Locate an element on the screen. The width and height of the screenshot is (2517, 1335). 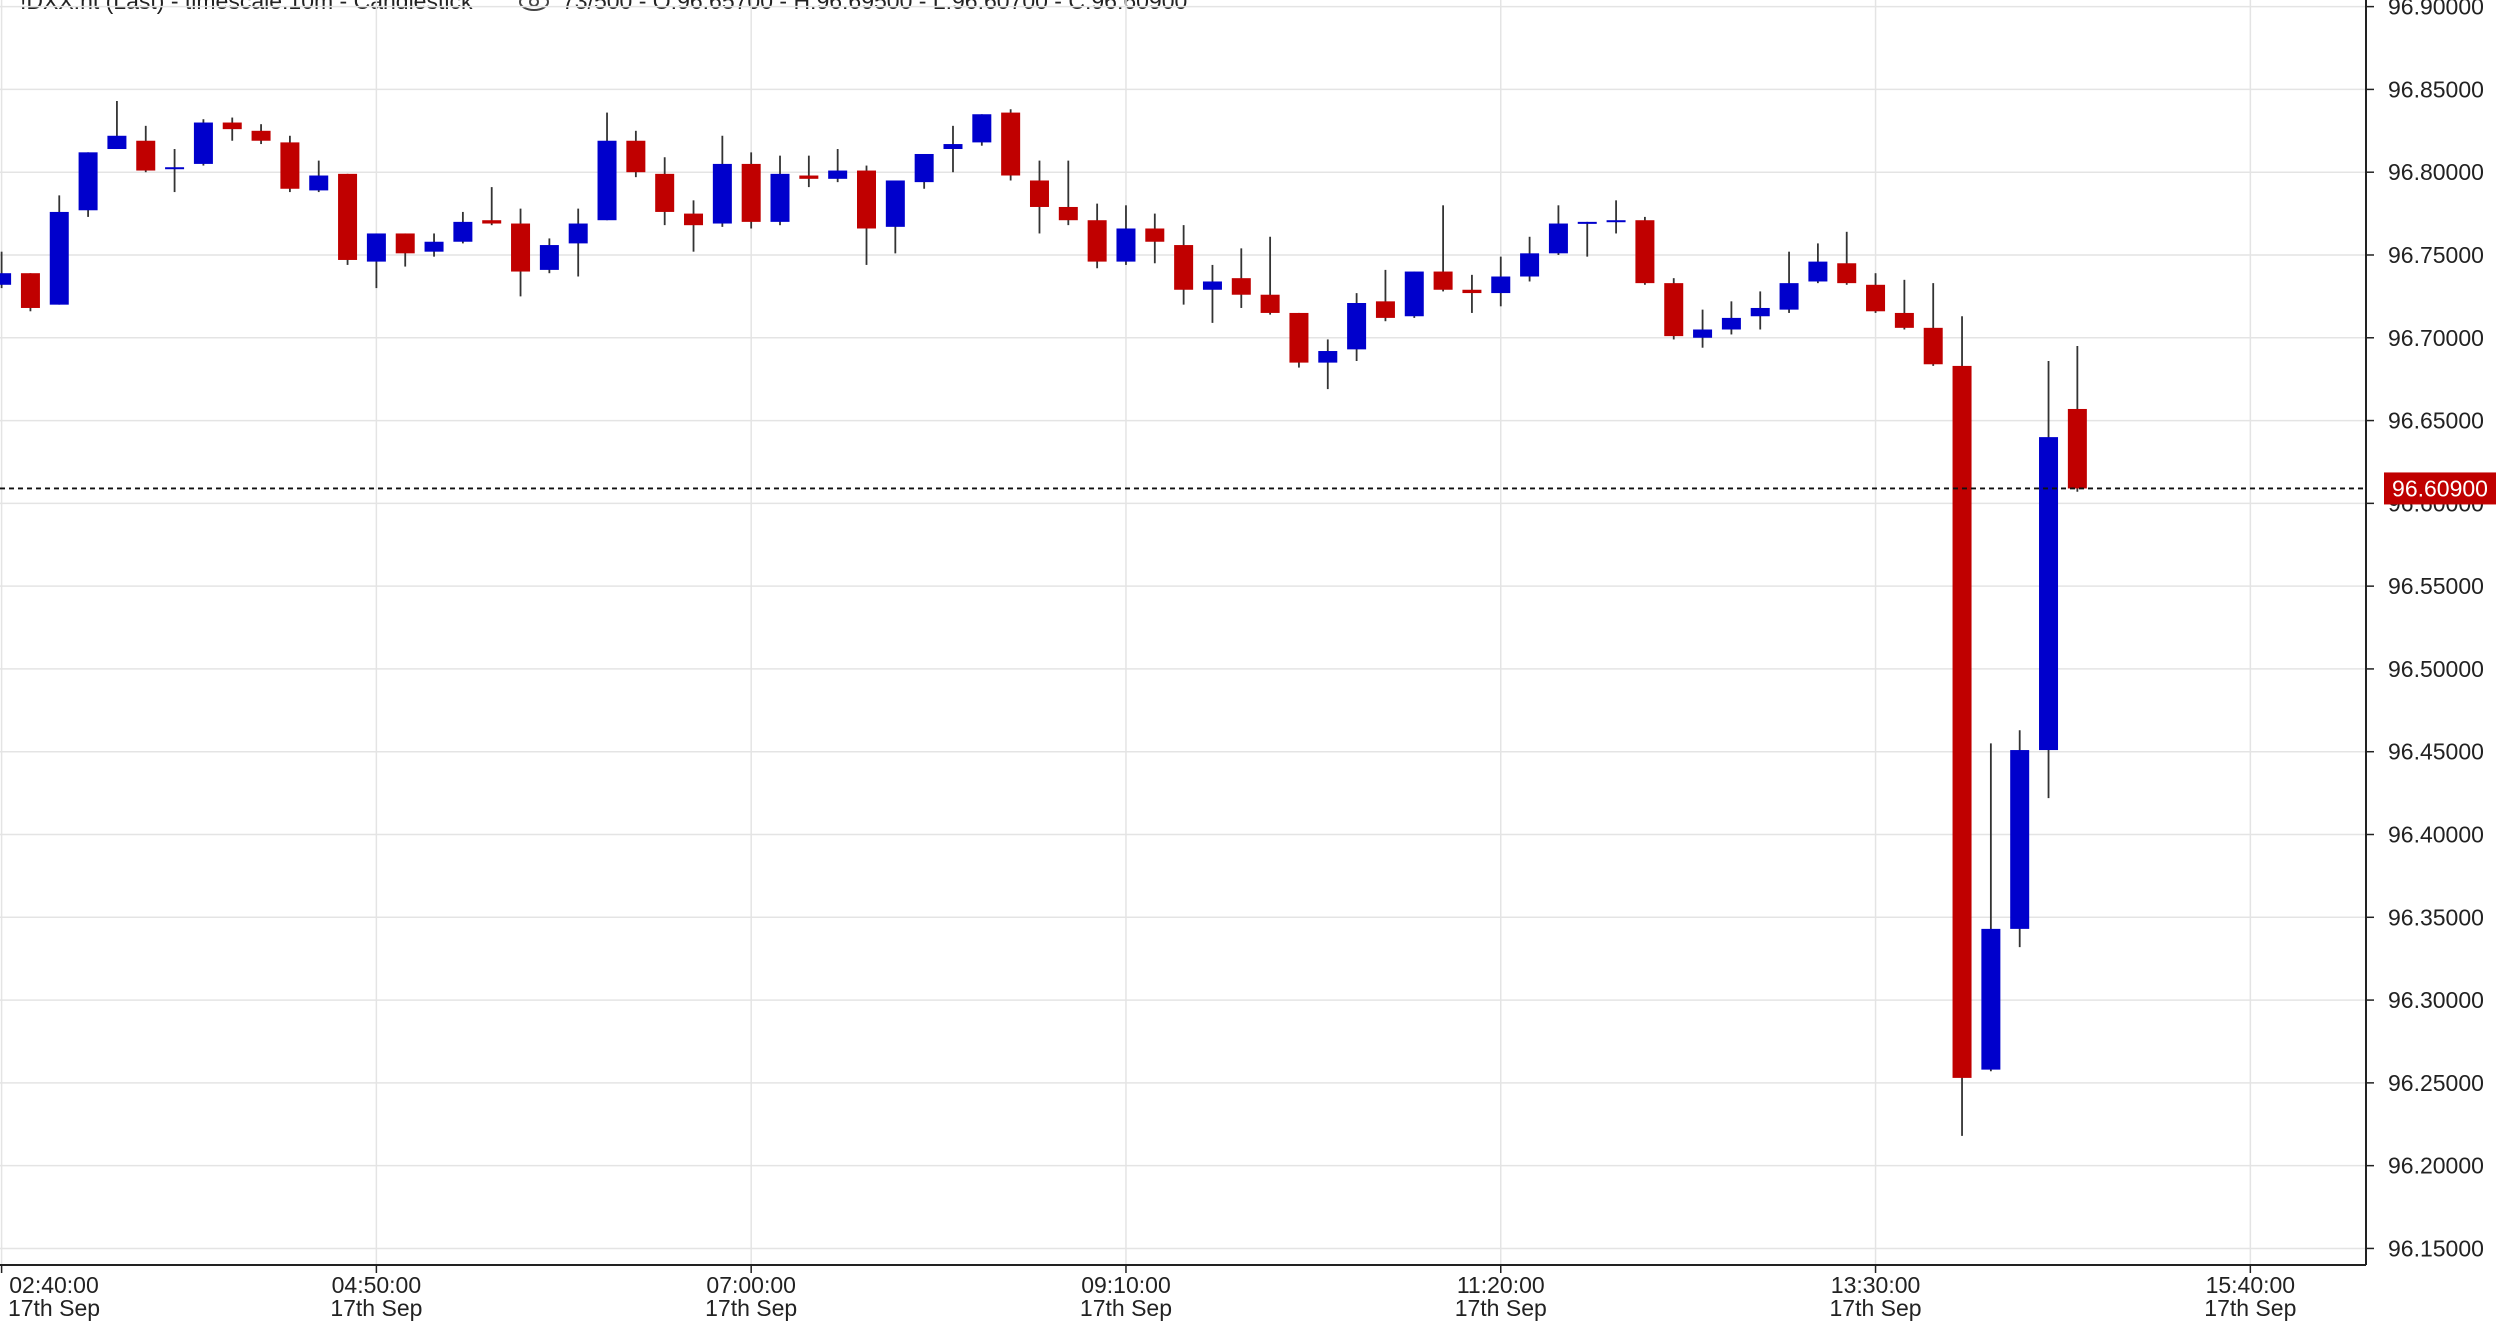
y-tick-label: 96.40000 is located at coordinates (2436, 835).